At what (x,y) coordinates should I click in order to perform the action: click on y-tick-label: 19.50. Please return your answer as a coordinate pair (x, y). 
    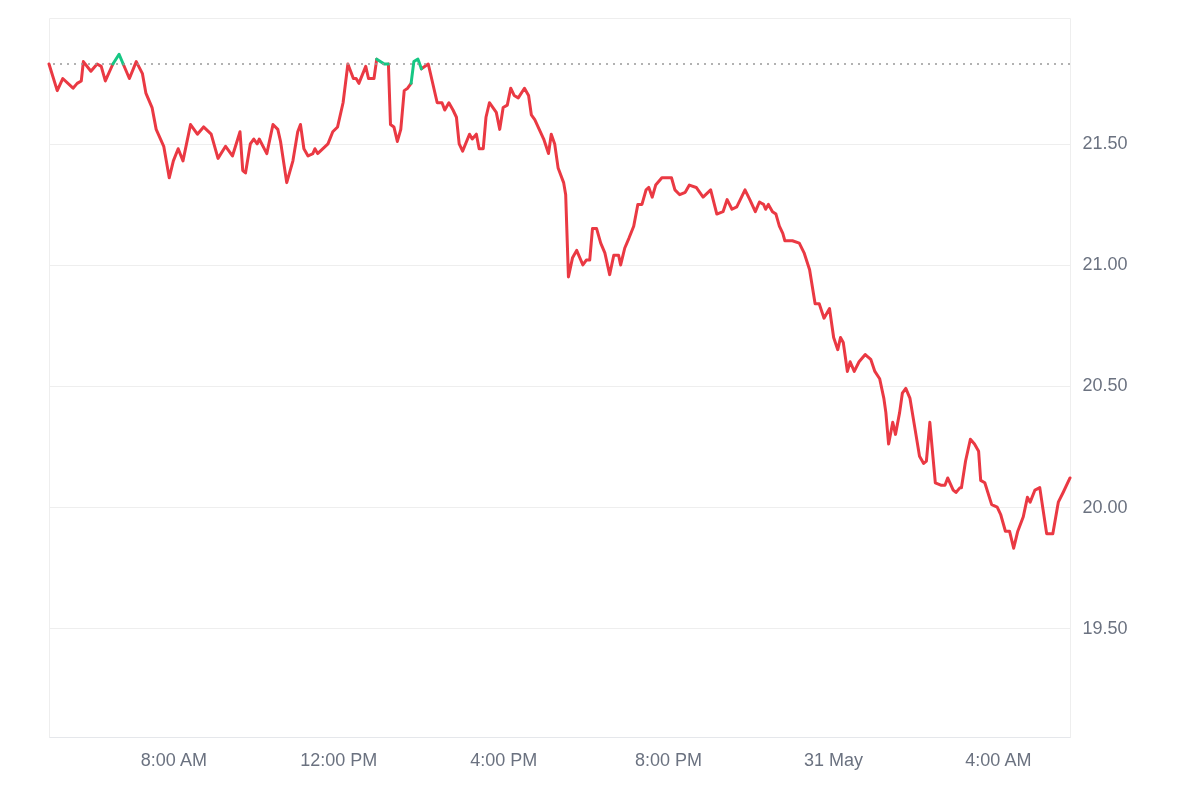
    Looking at the image, I should click on (1105, 627).